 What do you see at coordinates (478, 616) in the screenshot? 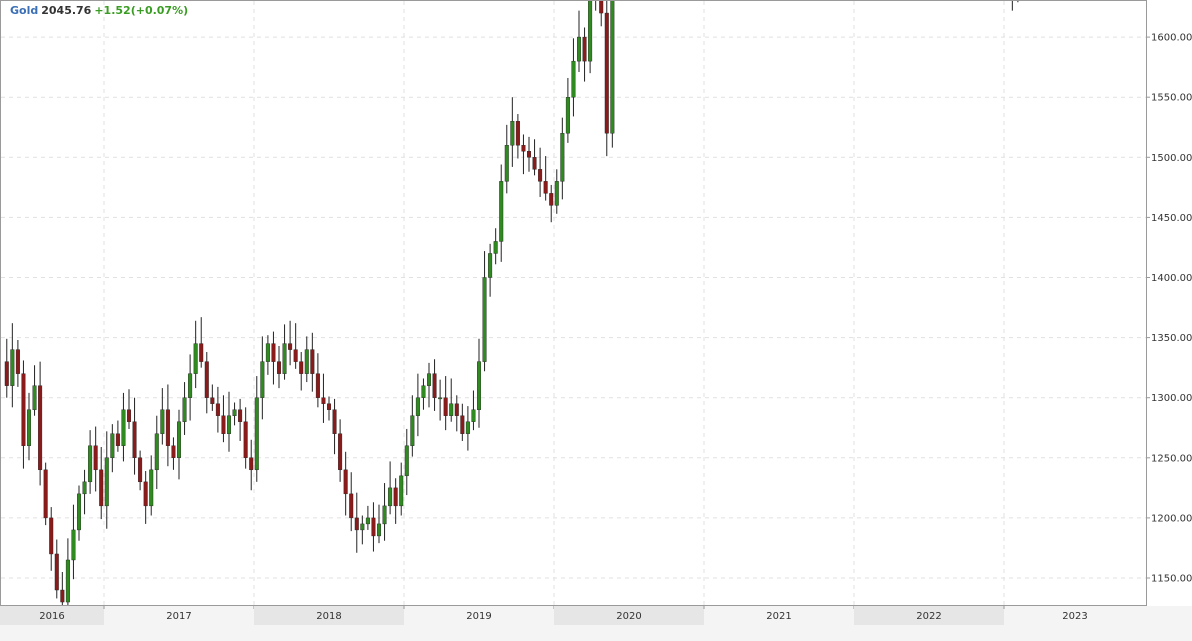
I see `x-tick-label: 2019` at bounding box center [478, 616].